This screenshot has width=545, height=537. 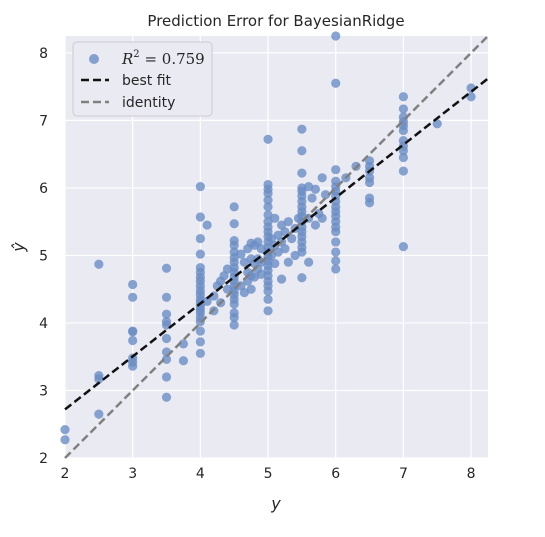 I want to click on legend-points-marker, so click(x=94, y=59).